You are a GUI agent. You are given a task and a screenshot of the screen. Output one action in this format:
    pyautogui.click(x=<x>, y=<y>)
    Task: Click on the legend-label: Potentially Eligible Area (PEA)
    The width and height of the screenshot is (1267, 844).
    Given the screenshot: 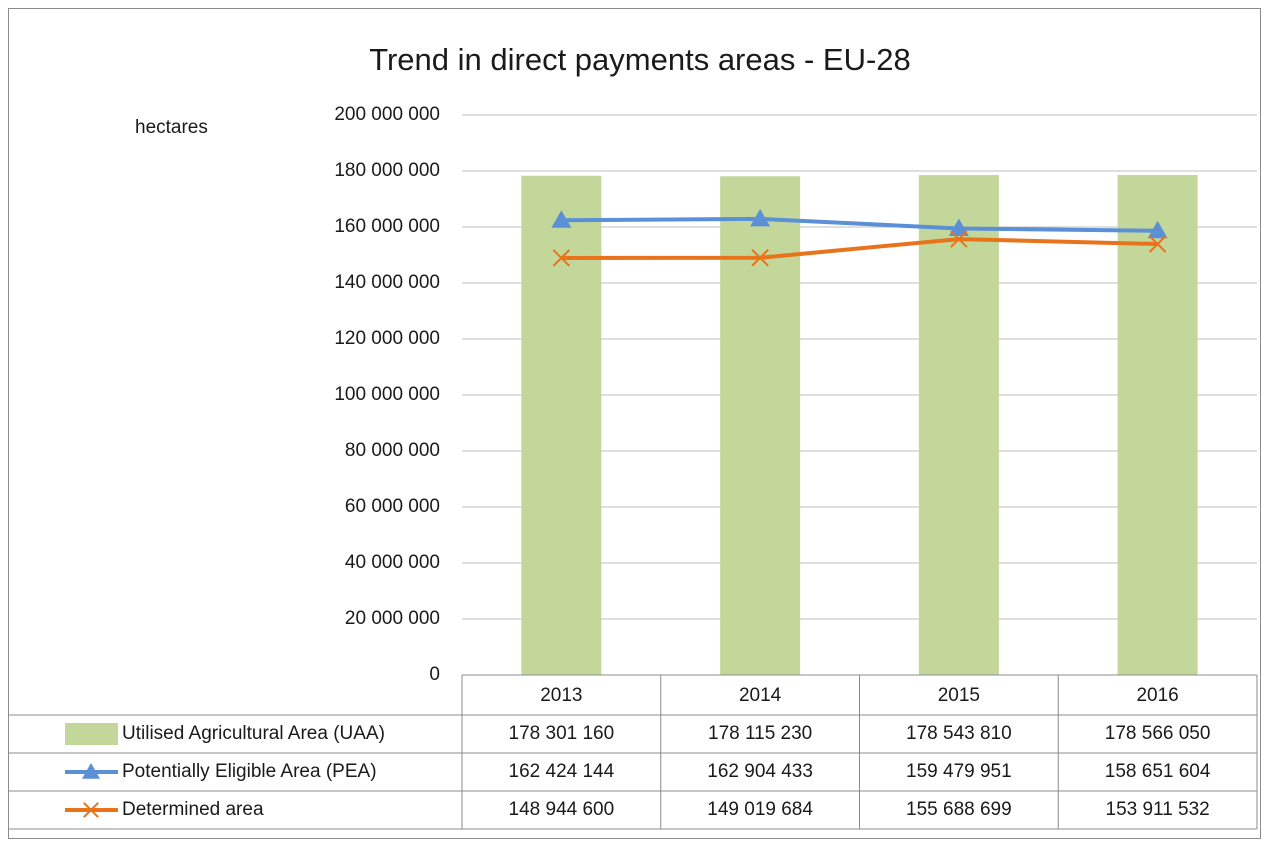 What is the action you would take?
    pyautogui.click(x=249, y=771)
    